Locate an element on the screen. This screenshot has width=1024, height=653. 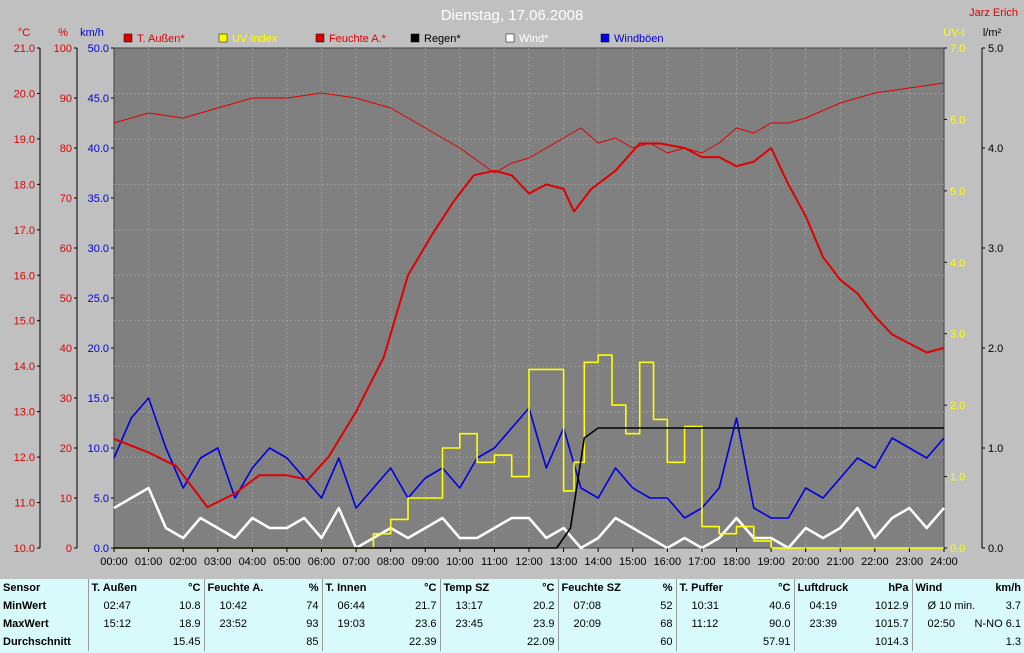
temp-tick-label: 13.0 is located at coordinates (24, 413).